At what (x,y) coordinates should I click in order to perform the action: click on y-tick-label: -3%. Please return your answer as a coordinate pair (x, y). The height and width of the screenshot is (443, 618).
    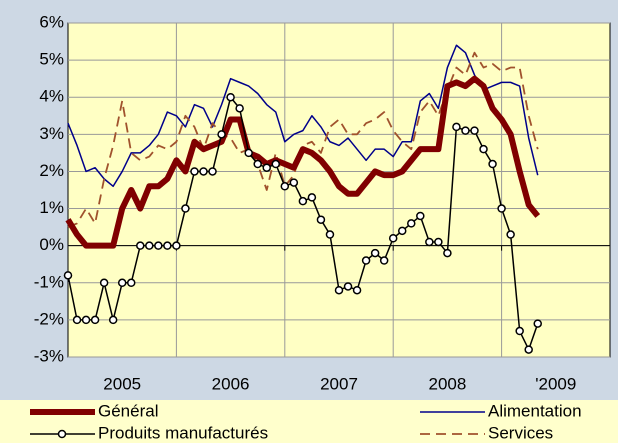
    Looking at the image, I should click on (49, 355).